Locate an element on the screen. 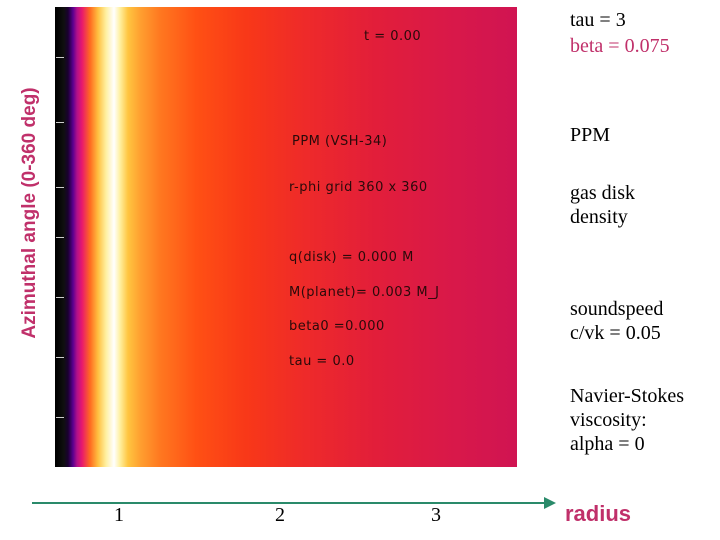 This screenshot has height=540, width=720. navier-stokes-line: Navier-Stokes is located at coordinates (627, 396).